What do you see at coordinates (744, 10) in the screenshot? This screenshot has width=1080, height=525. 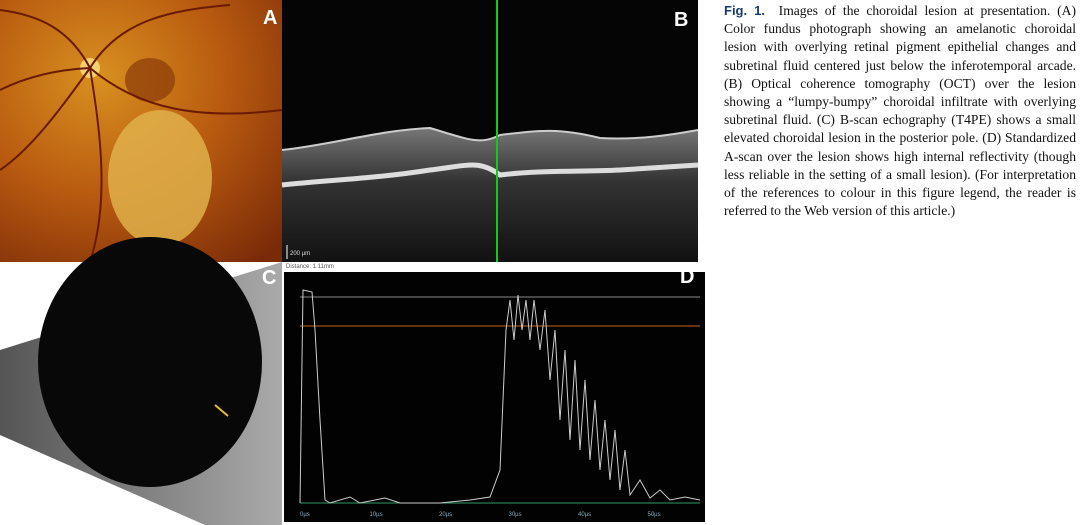 I see `caption-label: Fig. 1.` at bounding box center [744, 10].